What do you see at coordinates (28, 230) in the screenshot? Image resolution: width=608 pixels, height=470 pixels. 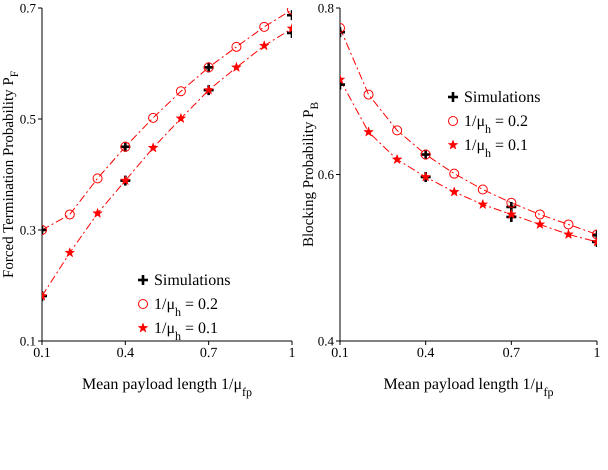 I see `y-tick-label: 0.3` at bounding box center [28, 230].